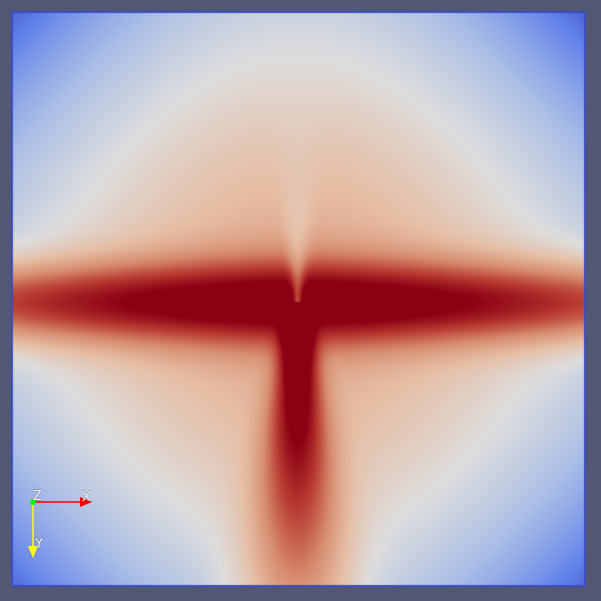 This screenshot has width=601, height=601. Describe the element at coordinates (86, 497) in the screenshot. I see `x-axis-label: X` at that location.